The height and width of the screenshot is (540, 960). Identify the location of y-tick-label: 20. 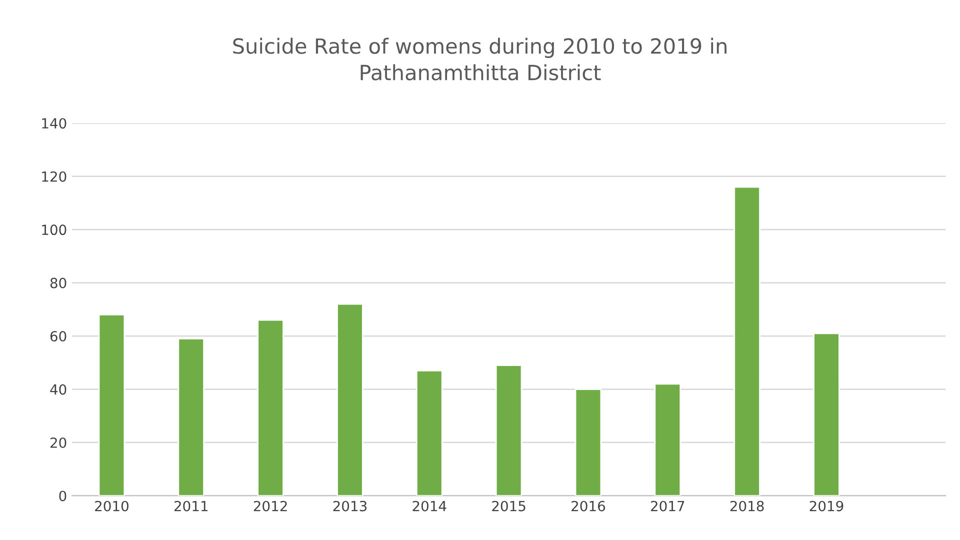
(58, 442).